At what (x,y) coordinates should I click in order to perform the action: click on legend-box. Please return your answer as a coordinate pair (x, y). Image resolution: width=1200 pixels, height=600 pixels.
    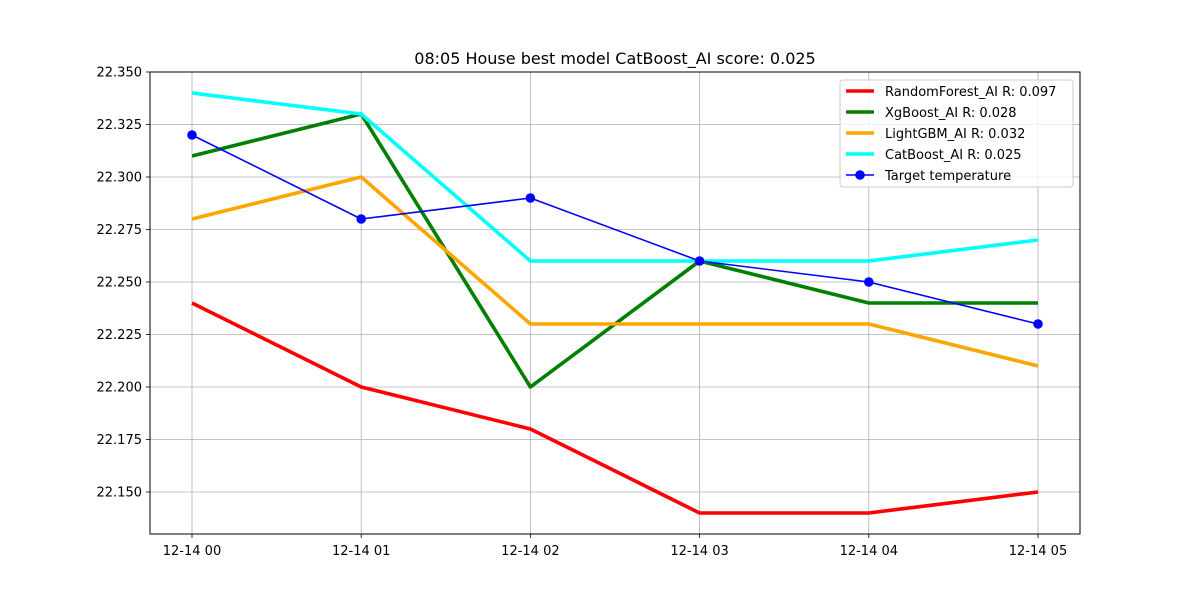
    Looking at the image, I should click on (956, 133).